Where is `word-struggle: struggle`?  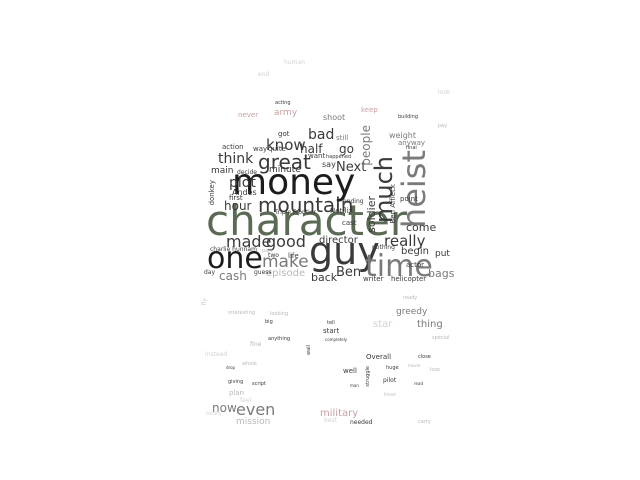
word-struggle: struggle is located at coordinates (368, 376).